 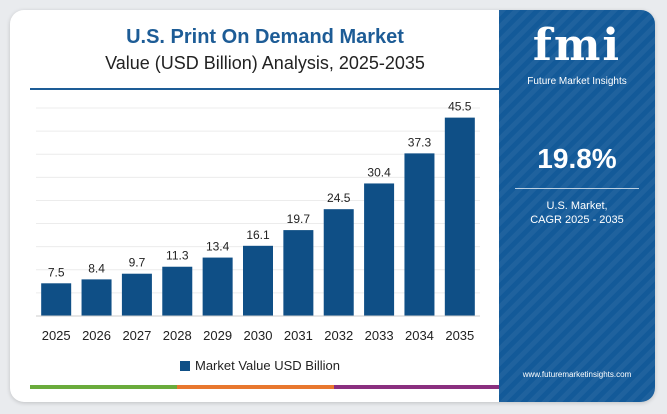 I want to click on bar-2026, so click(x=96, y=297).